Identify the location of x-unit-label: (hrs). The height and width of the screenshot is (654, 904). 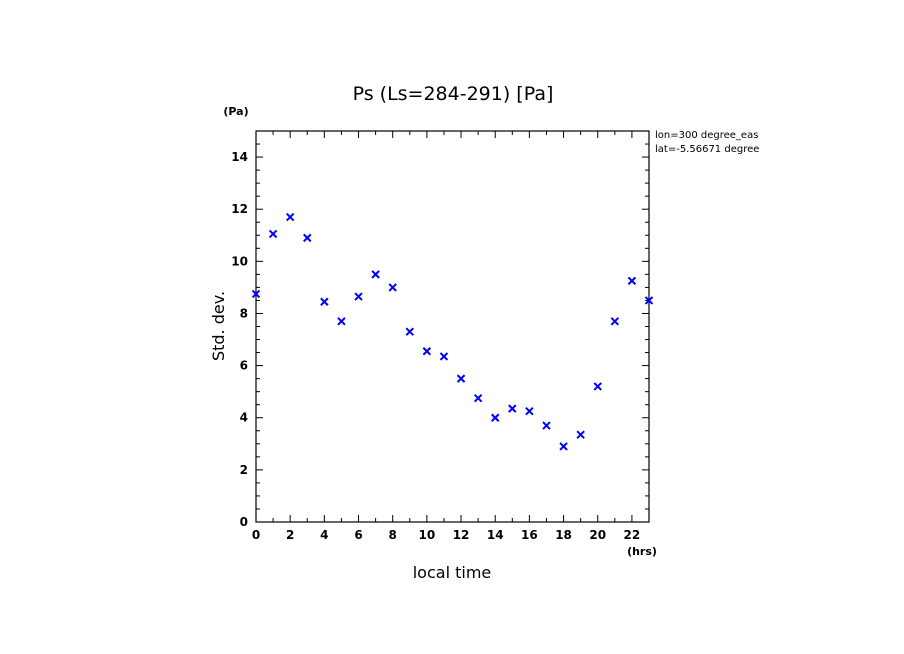
(642, 551).